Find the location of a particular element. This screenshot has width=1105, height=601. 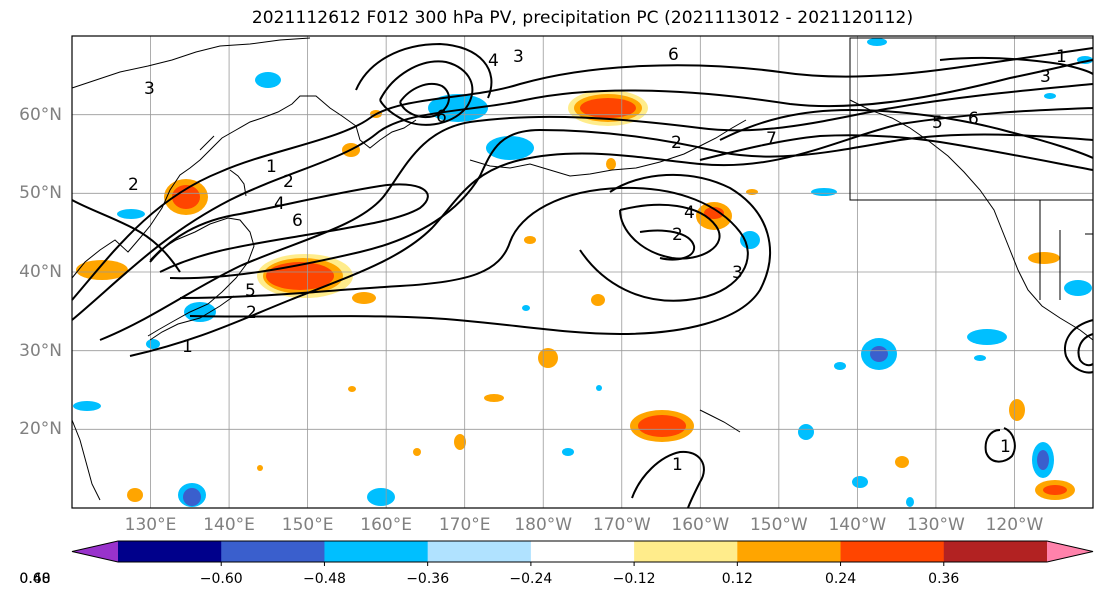

colorbar-tick: 0.48 is located at coordinates (35, 579).